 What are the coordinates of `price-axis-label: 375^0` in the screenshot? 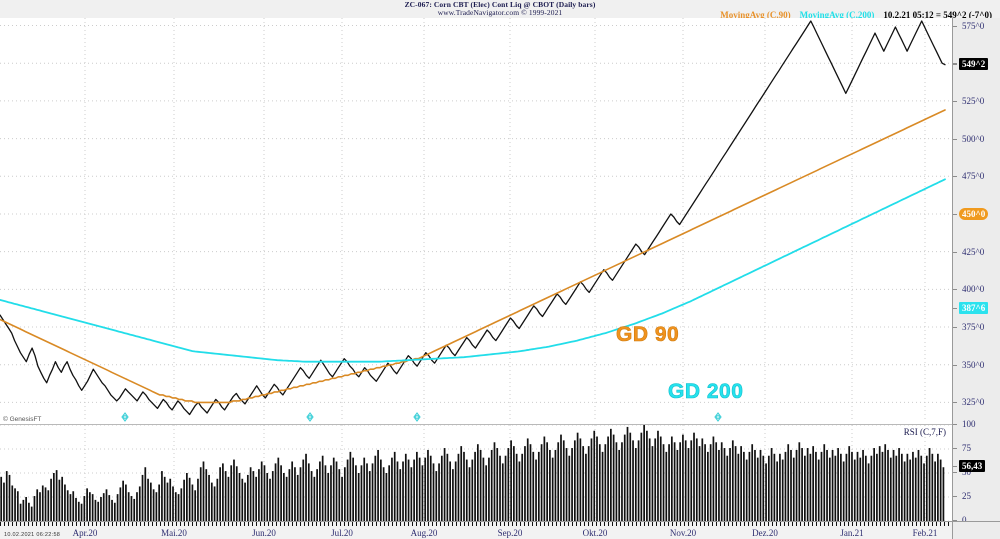 It's located at (973, 327).